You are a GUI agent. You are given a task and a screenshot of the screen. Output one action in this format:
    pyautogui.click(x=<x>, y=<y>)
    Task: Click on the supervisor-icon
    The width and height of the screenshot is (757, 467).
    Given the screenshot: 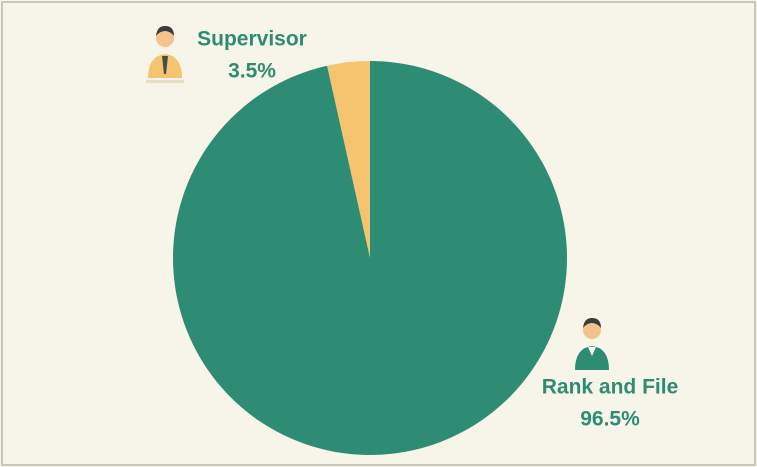 What is the action you would take?
    pyautogui.click(x=165, y=54)
    